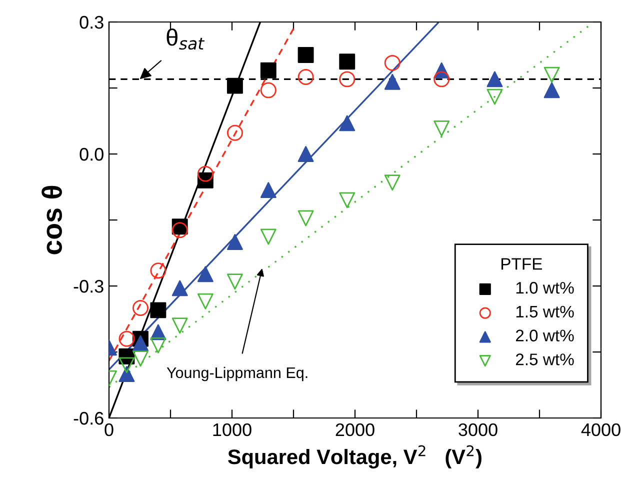 The width and height of the screenshot is (621, 501). What do you see at coordinates (545, 360) in the screenshot?
I see `legend-label: 2.5 wt%` at bounding box center [545, 360].